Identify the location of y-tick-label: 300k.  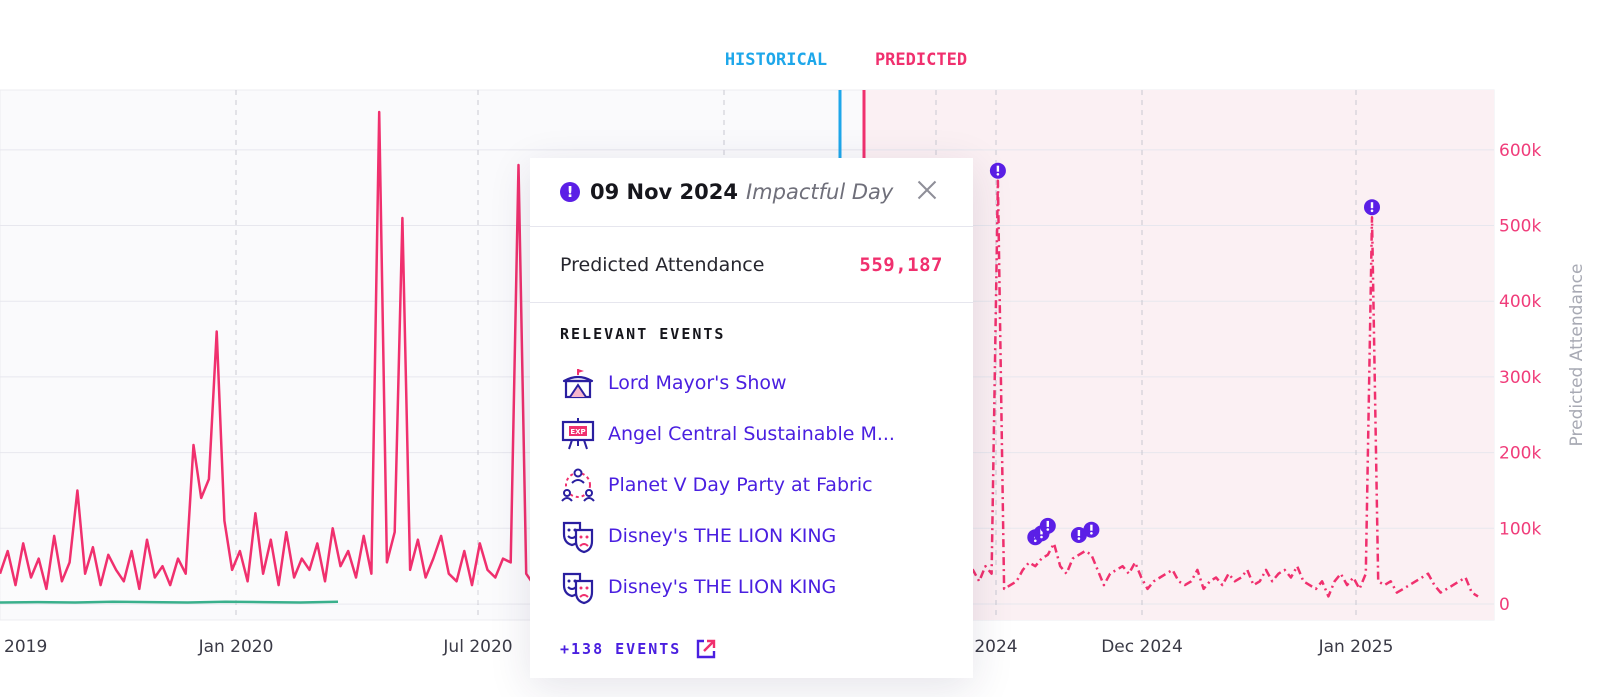
(1520, 378).